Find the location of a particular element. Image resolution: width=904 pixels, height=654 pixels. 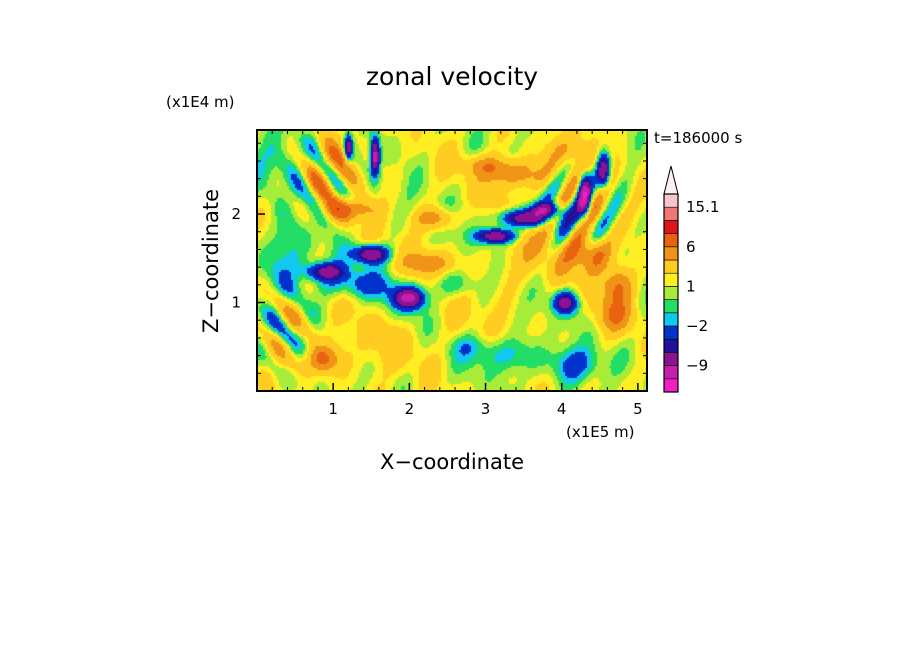

x-multiplier-label: (x1E5 m) is located at coordinates (600, 432).